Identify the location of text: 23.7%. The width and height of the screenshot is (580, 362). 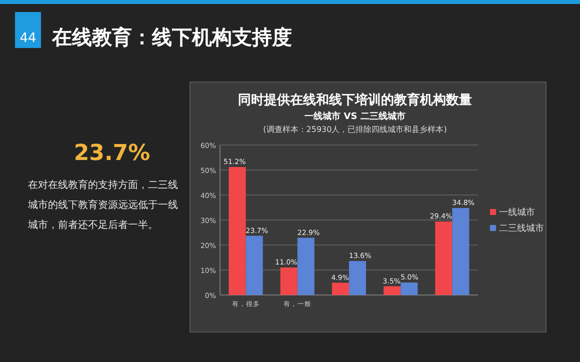
(112, 153).